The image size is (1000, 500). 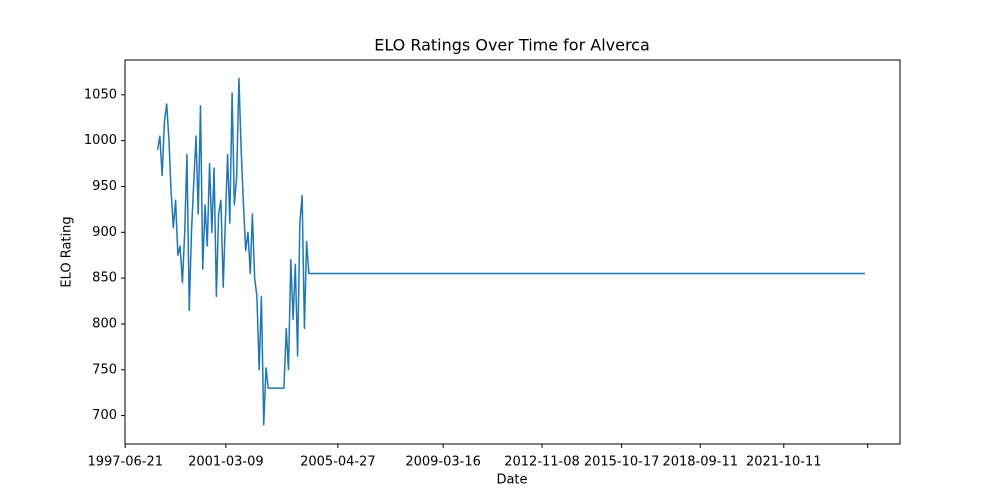 What do you see at coordinates (443, 462) in the screenshot?
I see `x-tick-label: 2009-03-16` at bounding box center [443, 462].